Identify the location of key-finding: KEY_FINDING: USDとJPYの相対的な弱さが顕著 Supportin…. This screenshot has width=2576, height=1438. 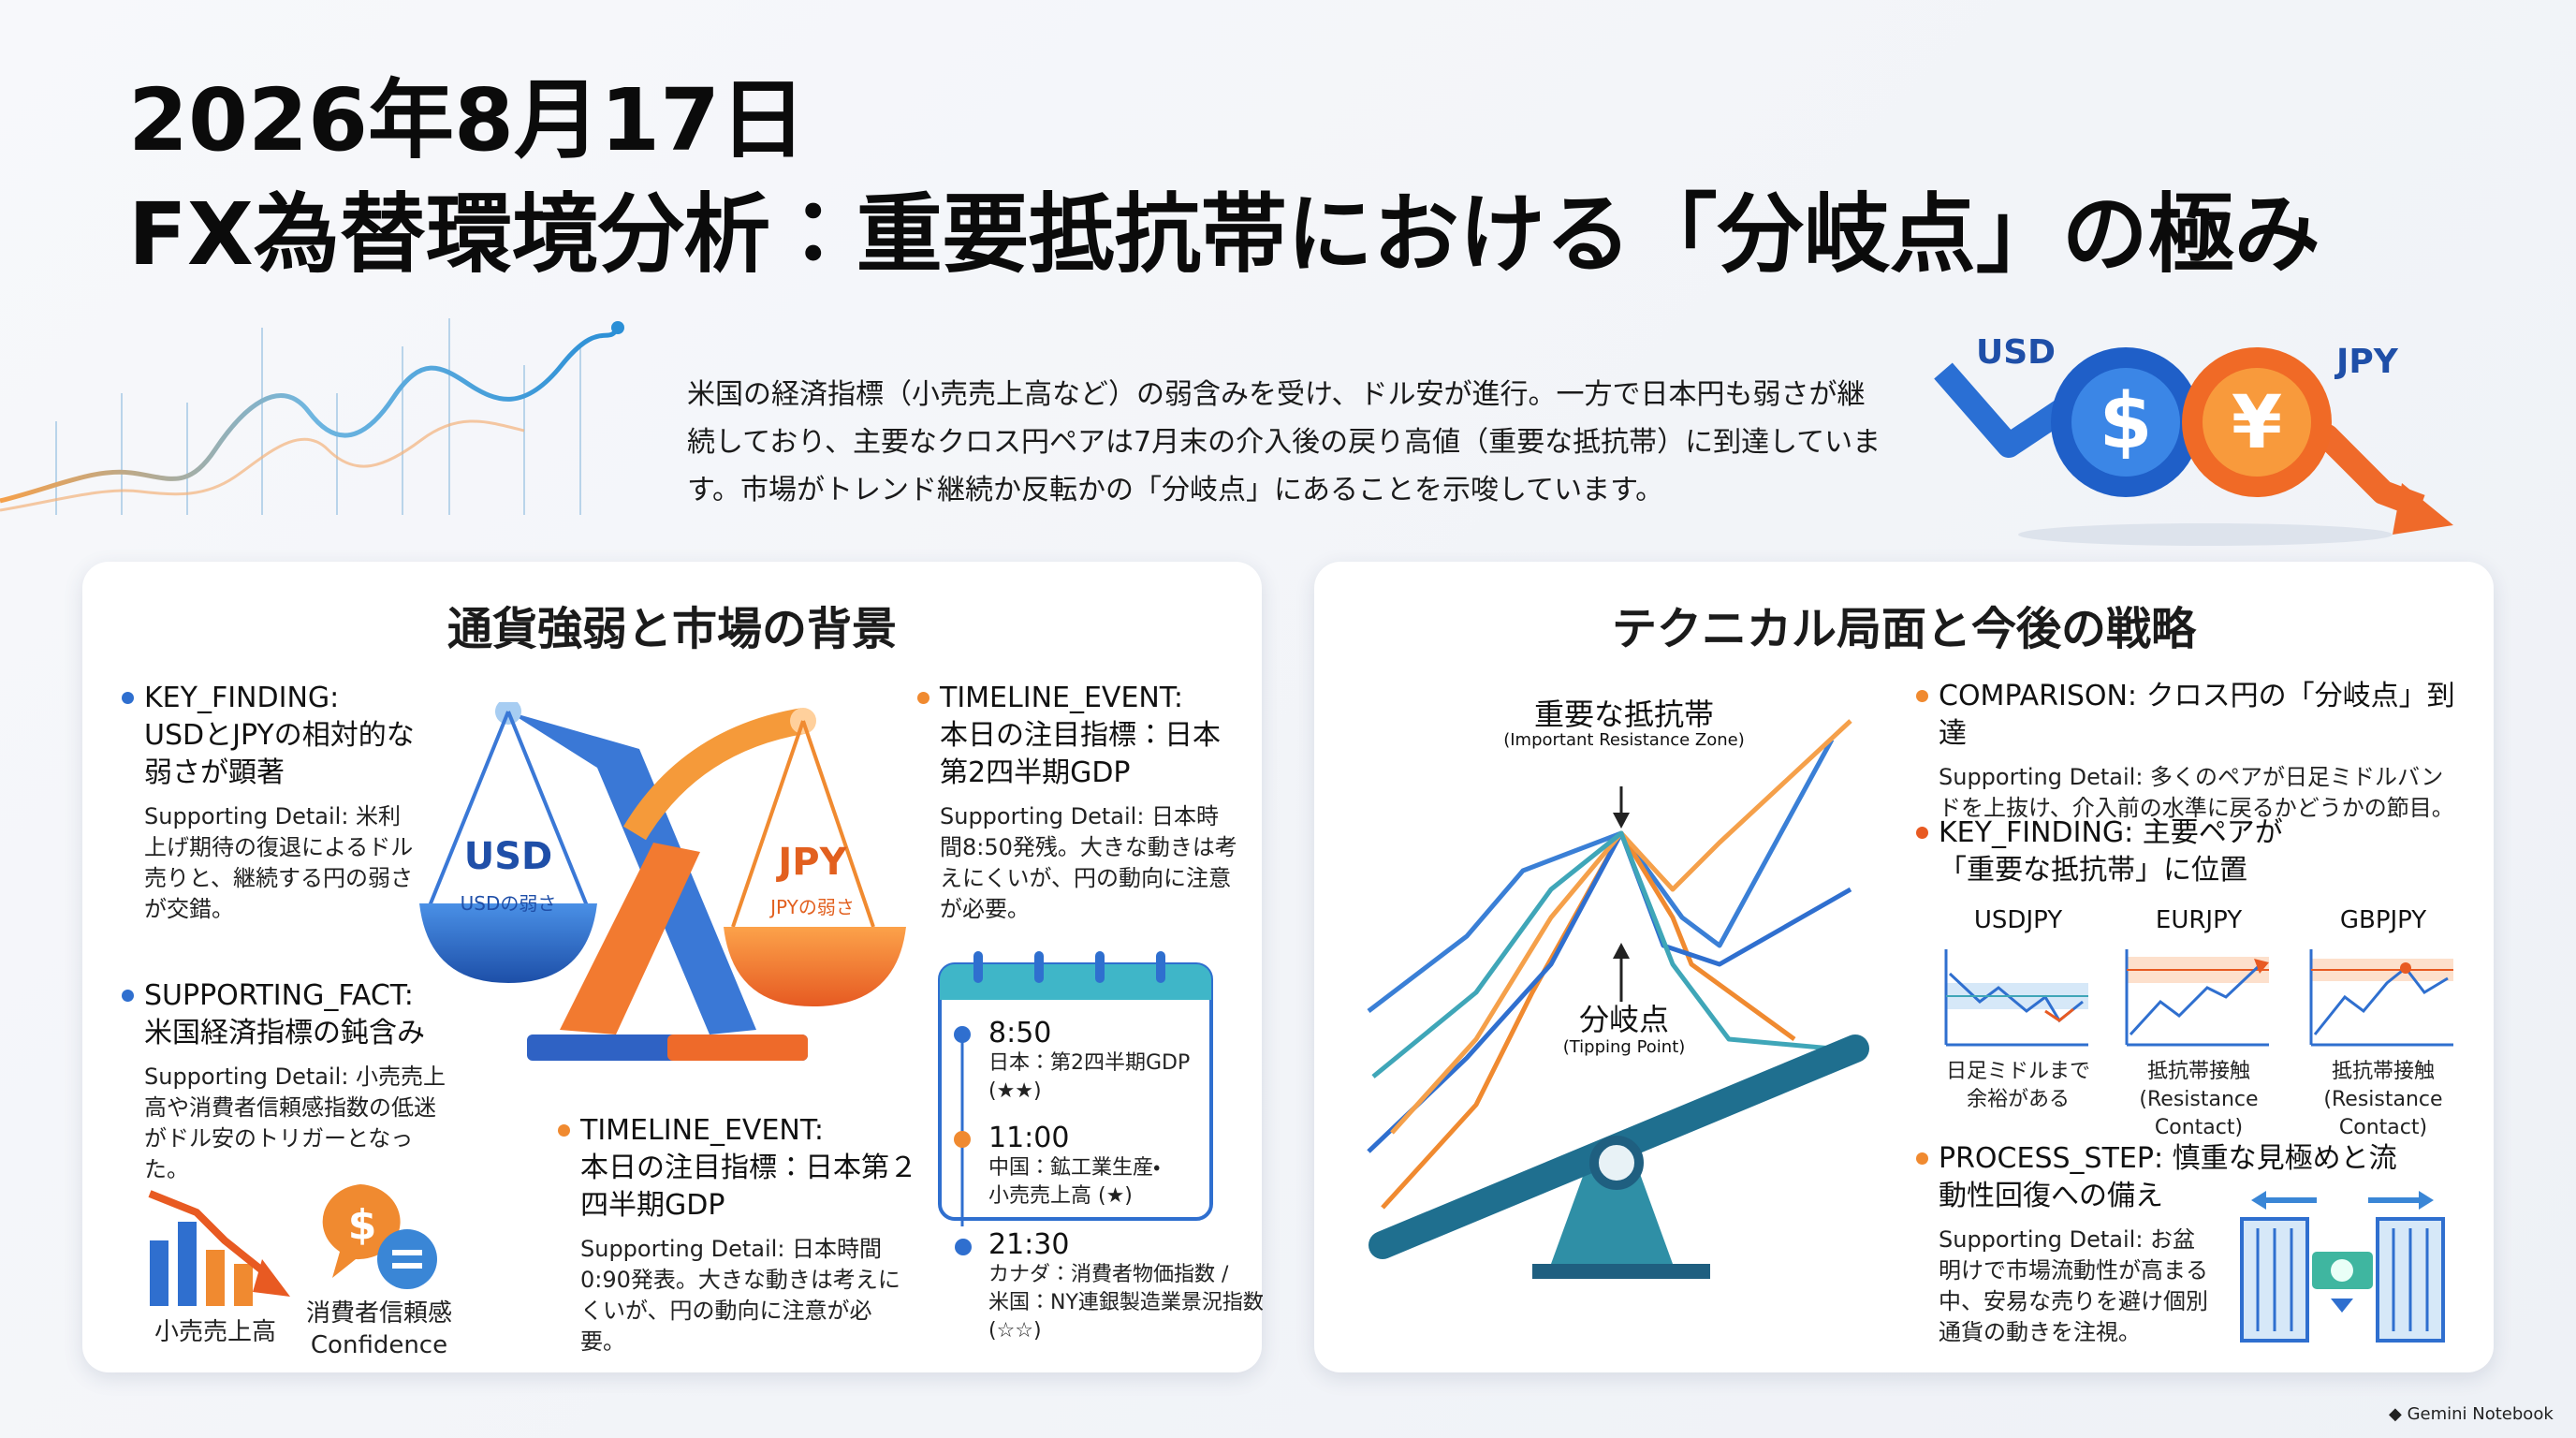
(278, 802).